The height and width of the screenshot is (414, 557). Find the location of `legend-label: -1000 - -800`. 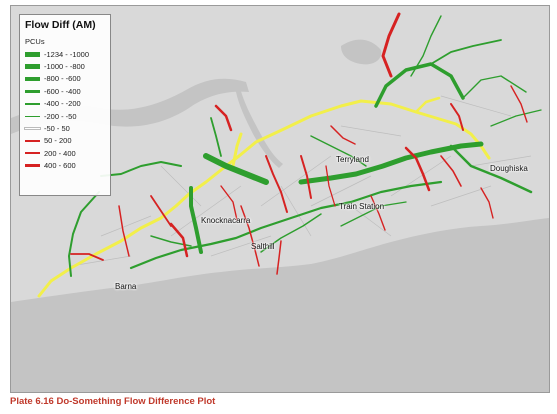

legend-label: -1000 - -800 is located at coordinates (64, 67).